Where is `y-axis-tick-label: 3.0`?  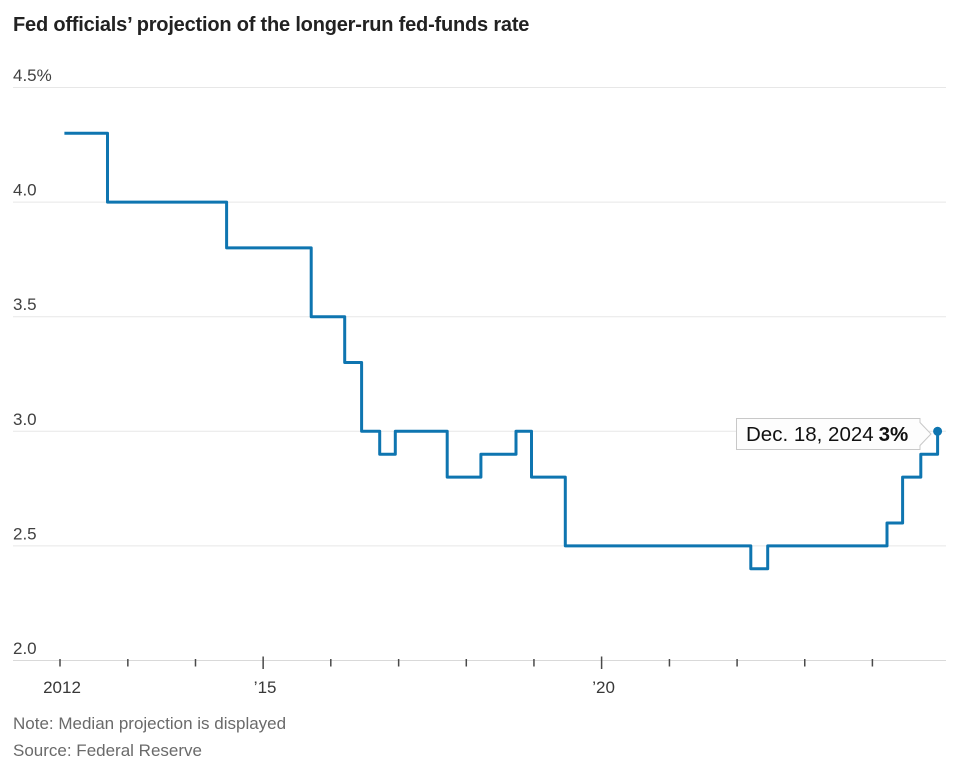 y-axis-tick-label: 3.0 is located at coordinates (25, 419).